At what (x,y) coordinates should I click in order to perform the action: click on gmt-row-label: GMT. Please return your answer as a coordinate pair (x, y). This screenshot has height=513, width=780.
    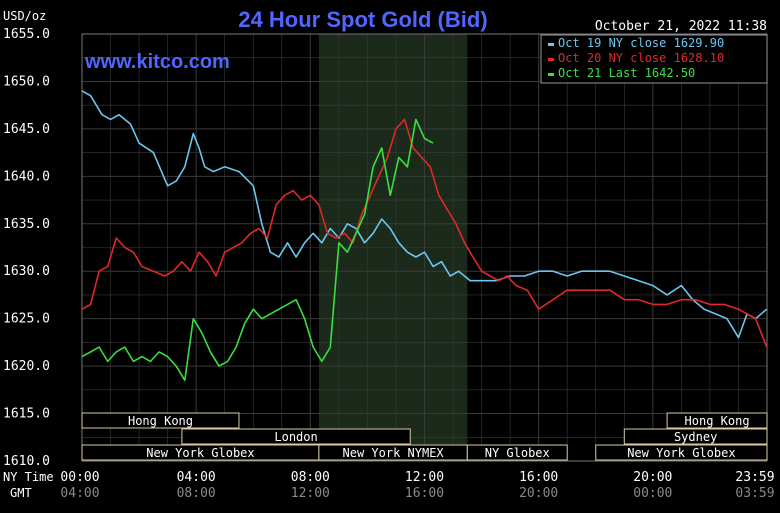
    Looking at the image, I should click on (21, 493).